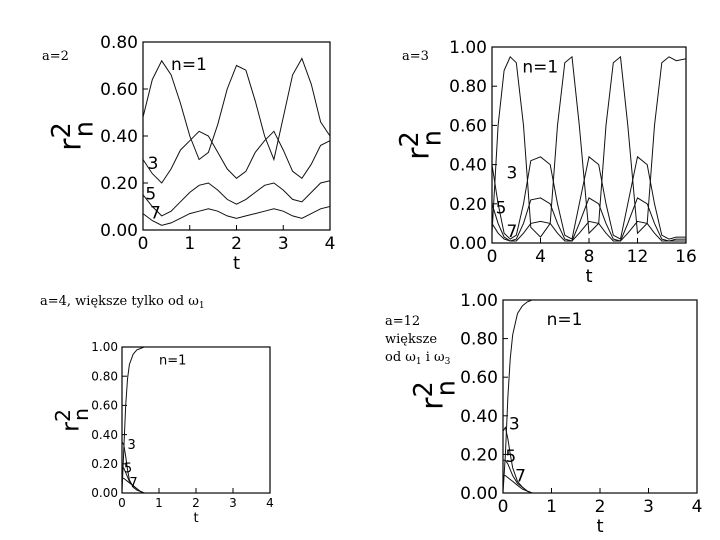 This screenshot has width=720, height=540. Describe the element at coordinates (122, 302) in the screenshot. I see `panel-caption: a=4, większe tylko od ω1` at that location.